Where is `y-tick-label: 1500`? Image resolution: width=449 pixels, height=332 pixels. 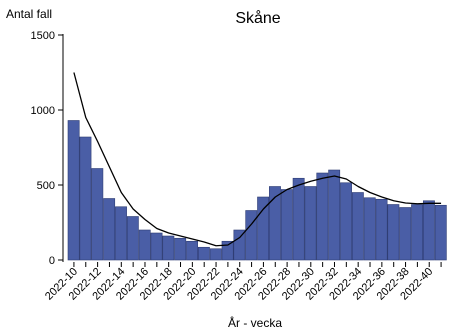
y-tick-label: 1500 is located at coordinates (43, 36).